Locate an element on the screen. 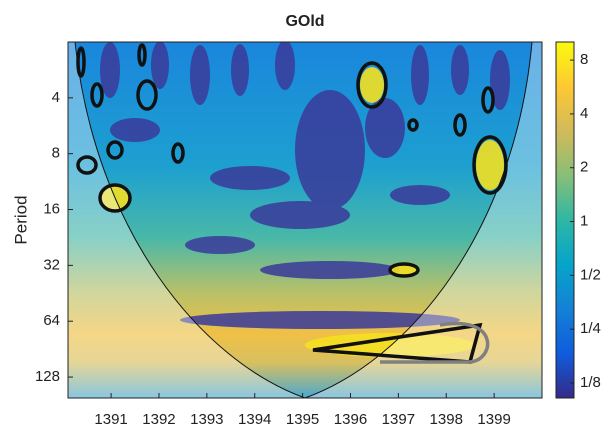 The height and width of the screenshot is (447, 610). x-tick-label: 1396 is located at coordinates (350, 419).